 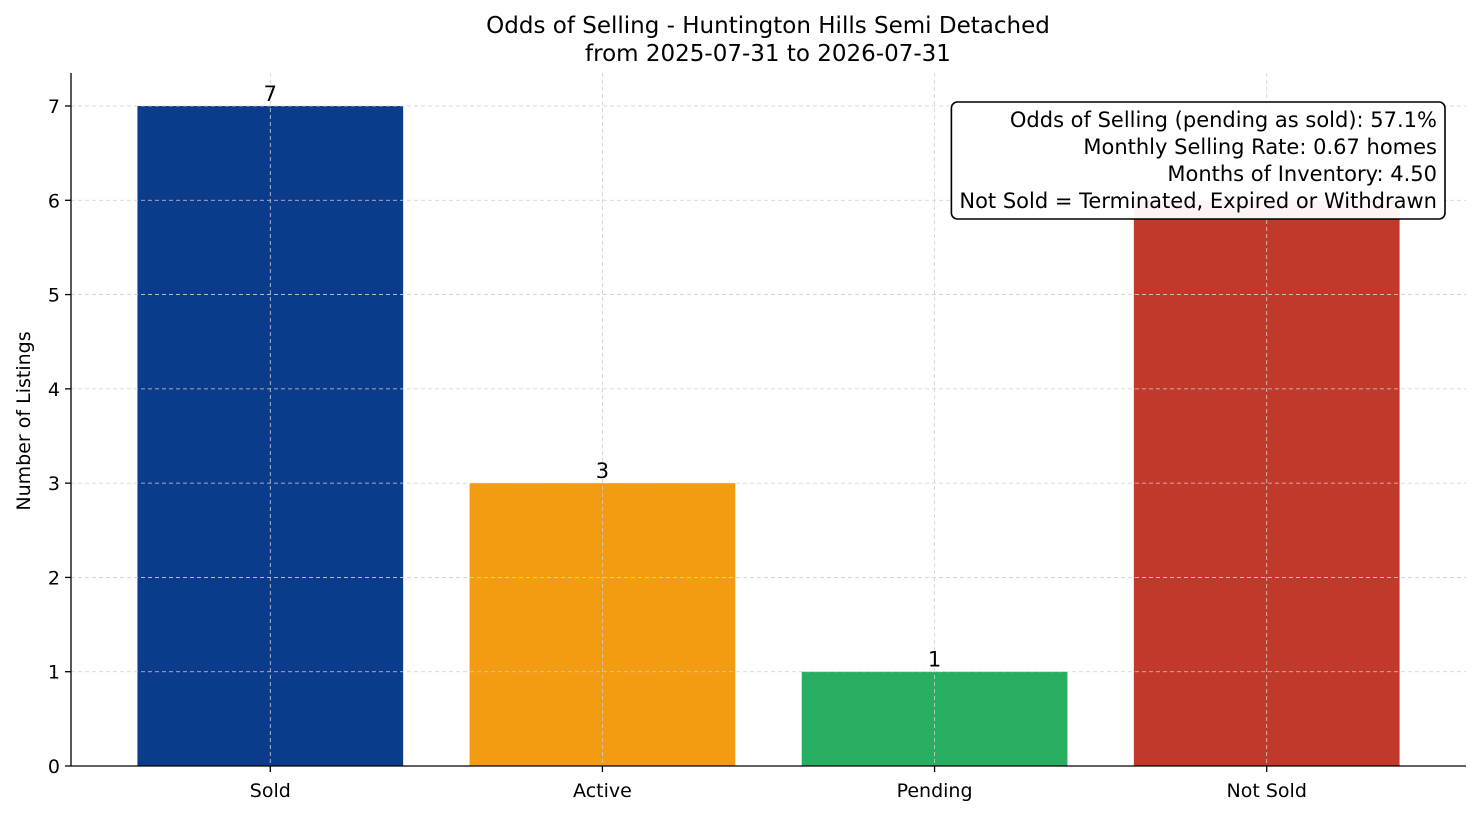 I want to click on bar-value-label: 1, so click(x=934, y=660).